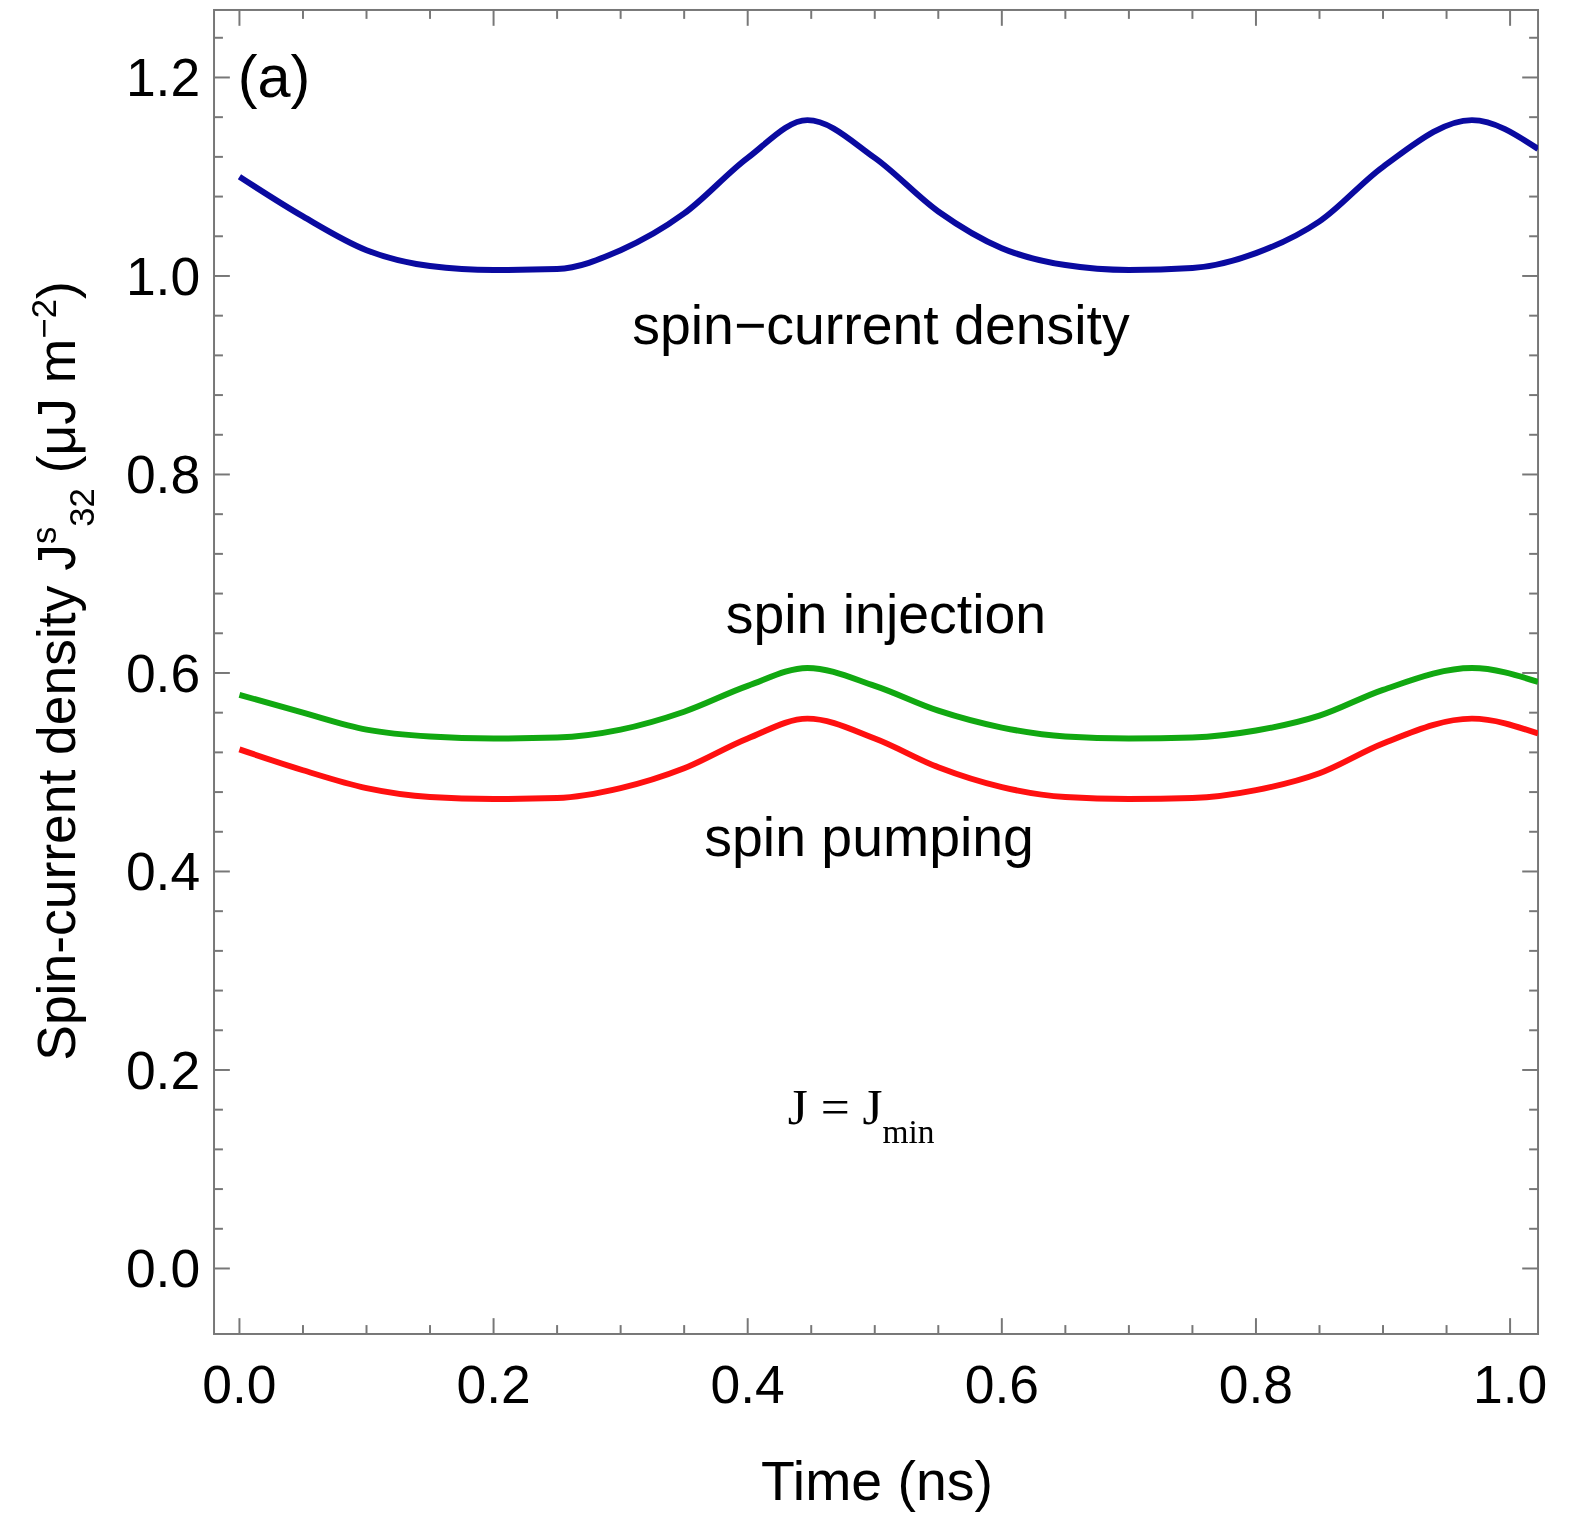 This screenshot has height=1530, width=1569. I want to click on annotation: (a), so click(274, 77).